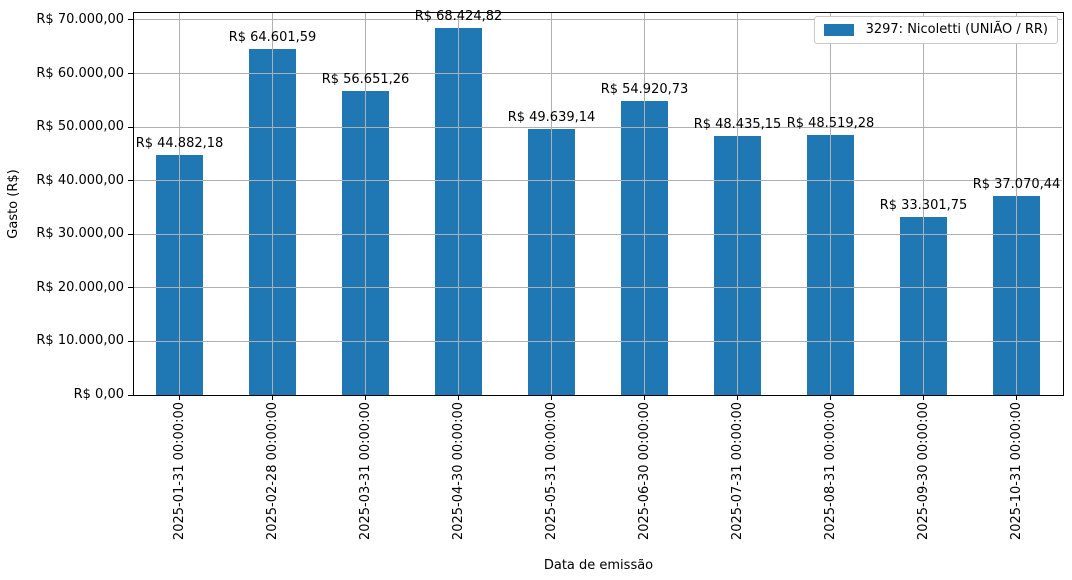 The image size is (1072, 580). What do you see at coordinates (80, 73) in the screenshot?
I see `y-tick-label: R$ 60.000,00` at bounding box center [80, 73].